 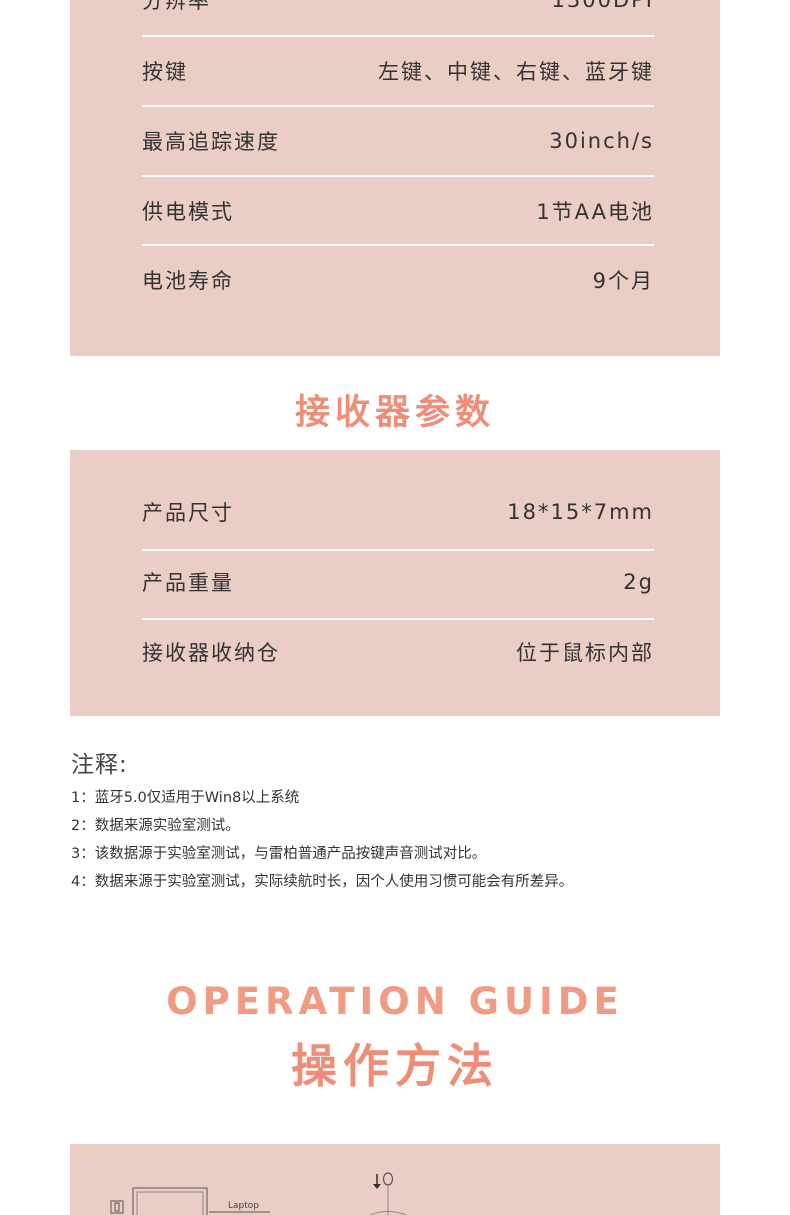 I want to click on usb-receiver-icon, so click(x=117, y=1207).